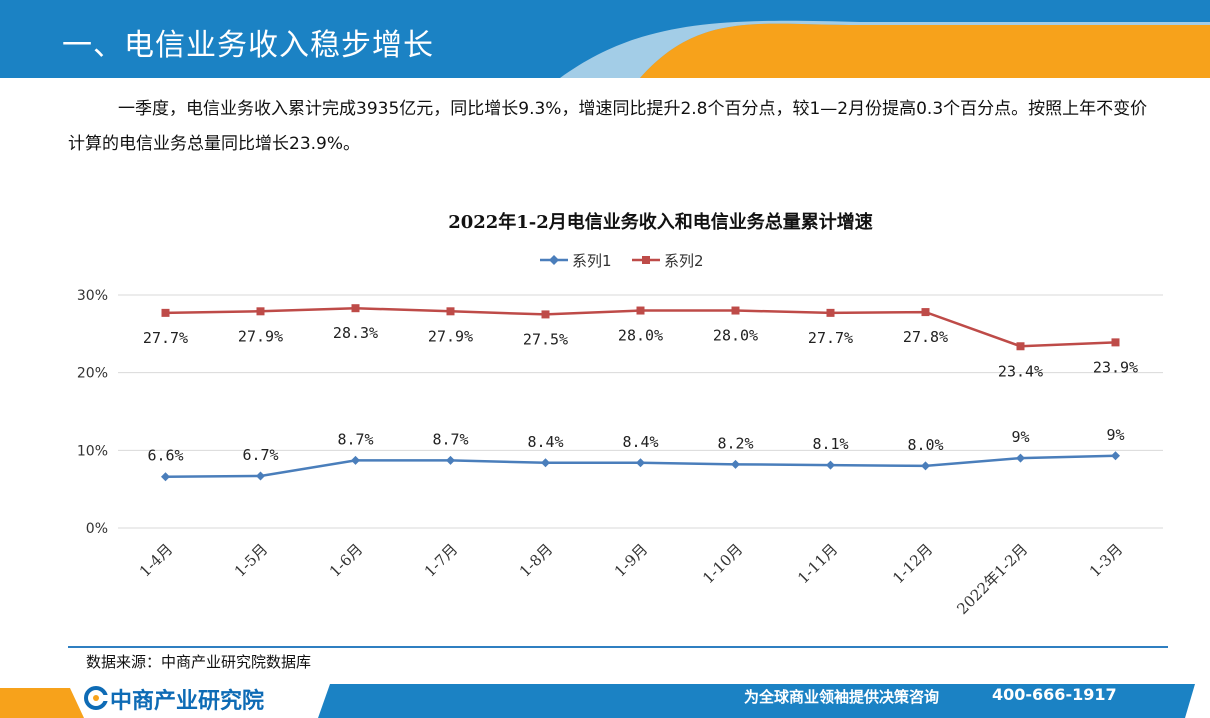  Describe the element at coordinates (631, 560) in the screenshot. I see `x-tick-label: 1-9月` at that location.